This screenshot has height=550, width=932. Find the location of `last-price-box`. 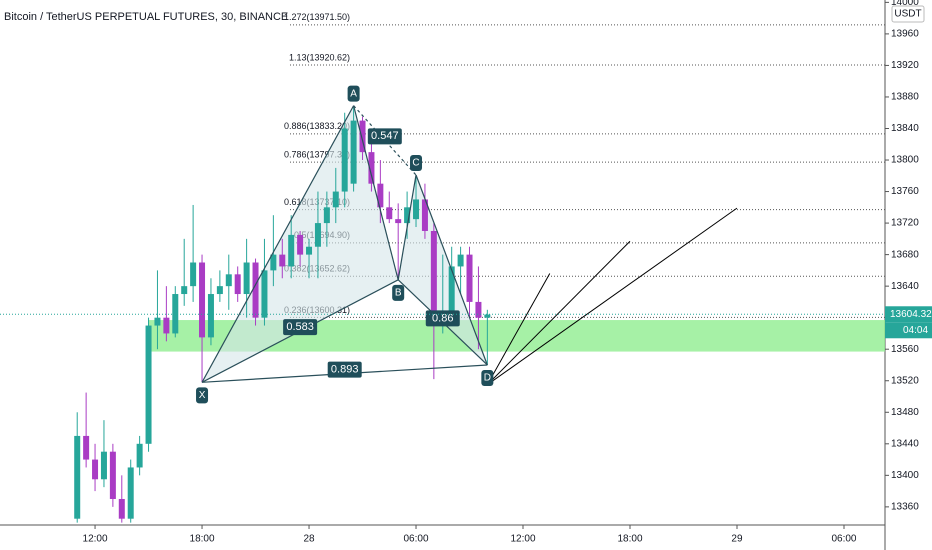

last-price-box is located at coordinates (908, 314).